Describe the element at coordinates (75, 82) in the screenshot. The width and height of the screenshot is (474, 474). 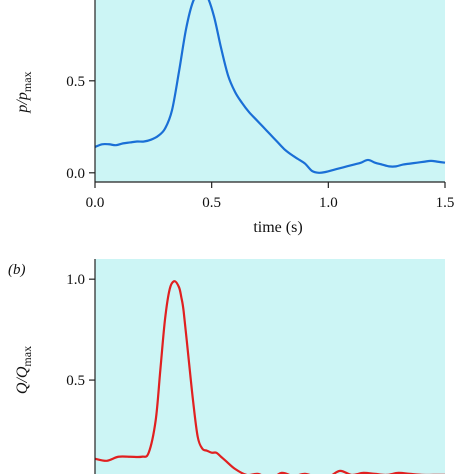
I see `pressure-y-tick-label: 0.5` at that location.